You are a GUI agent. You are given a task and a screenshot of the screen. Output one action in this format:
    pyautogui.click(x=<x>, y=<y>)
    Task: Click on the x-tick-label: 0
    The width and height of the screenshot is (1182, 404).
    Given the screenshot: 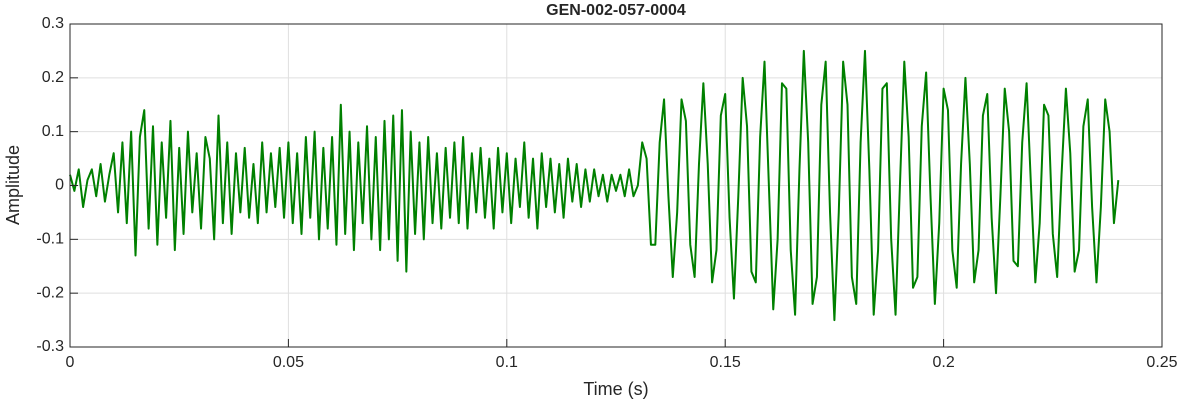 What is the action you would take?
    pyautogui.click(x=70, y=362)
    